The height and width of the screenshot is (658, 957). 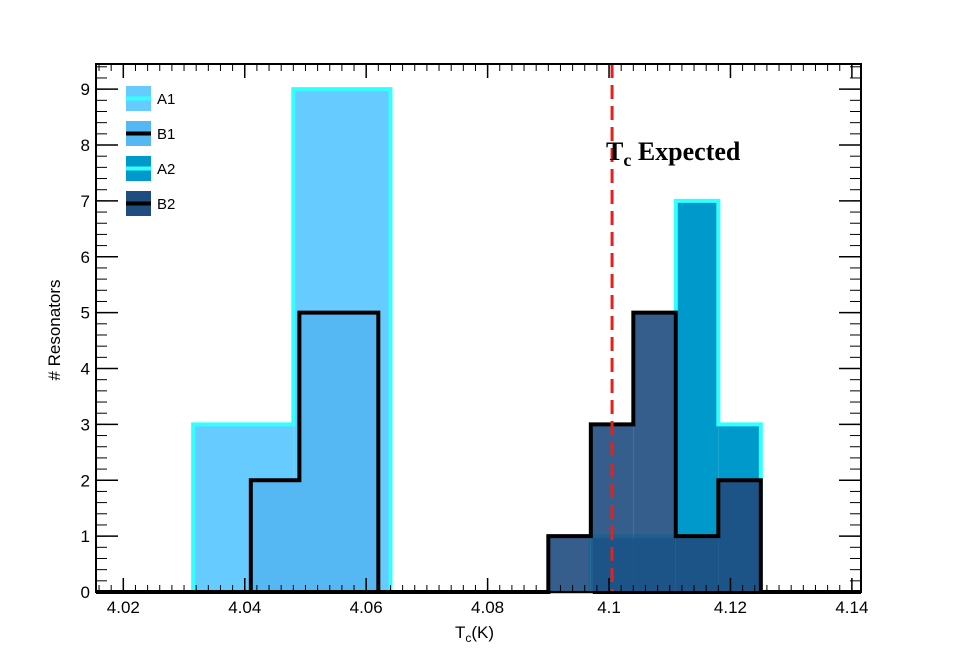 What do you see at coordinates (123, 607) in the screenshot?
I see `x-tick-label: 4.02` at bounding box center [123, 607].